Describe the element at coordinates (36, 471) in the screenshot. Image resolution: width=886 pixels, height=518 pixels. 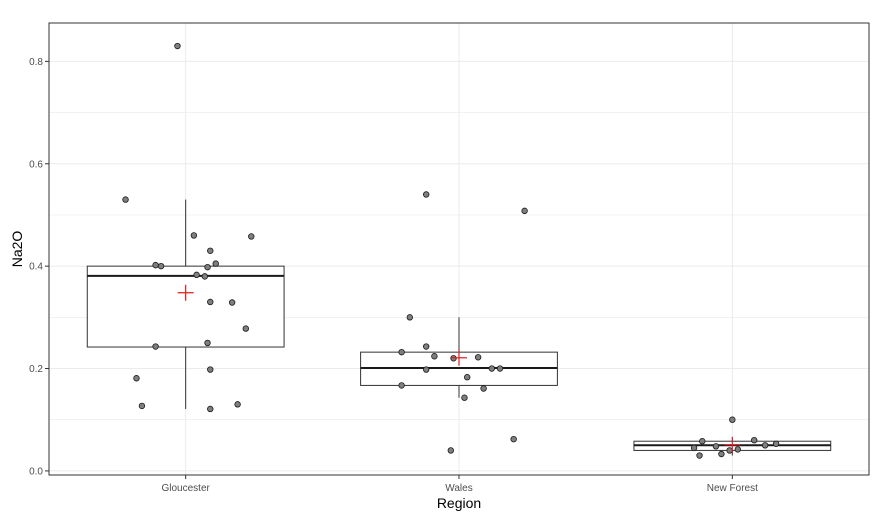
I see `y-tick-label: 0.0` at that location.